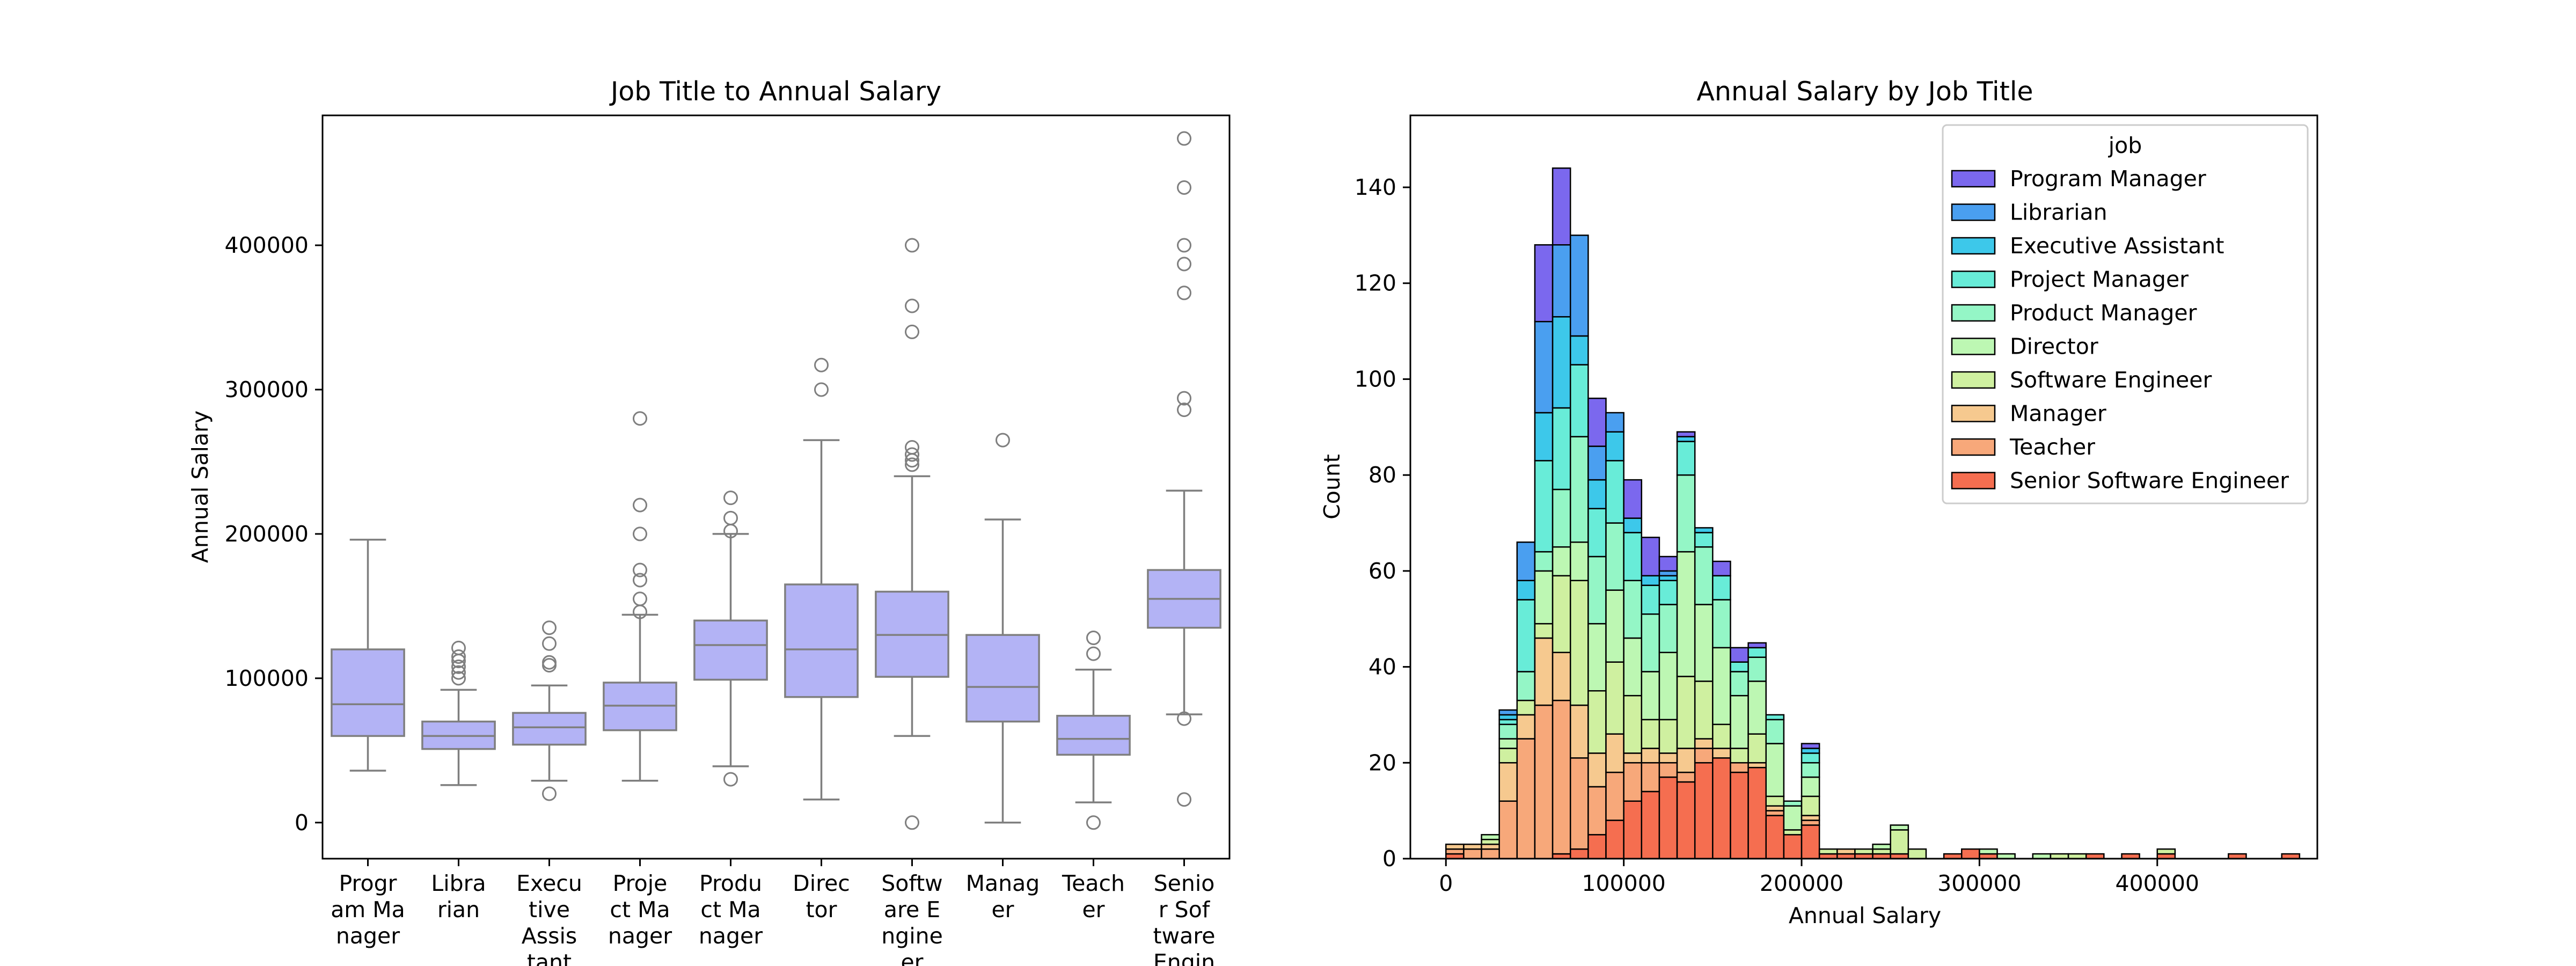 Image resolution: width=2576 pixels, height=966 pixels. I want to click on histogram-x-tick-label: 100000, so click(1624, 883).